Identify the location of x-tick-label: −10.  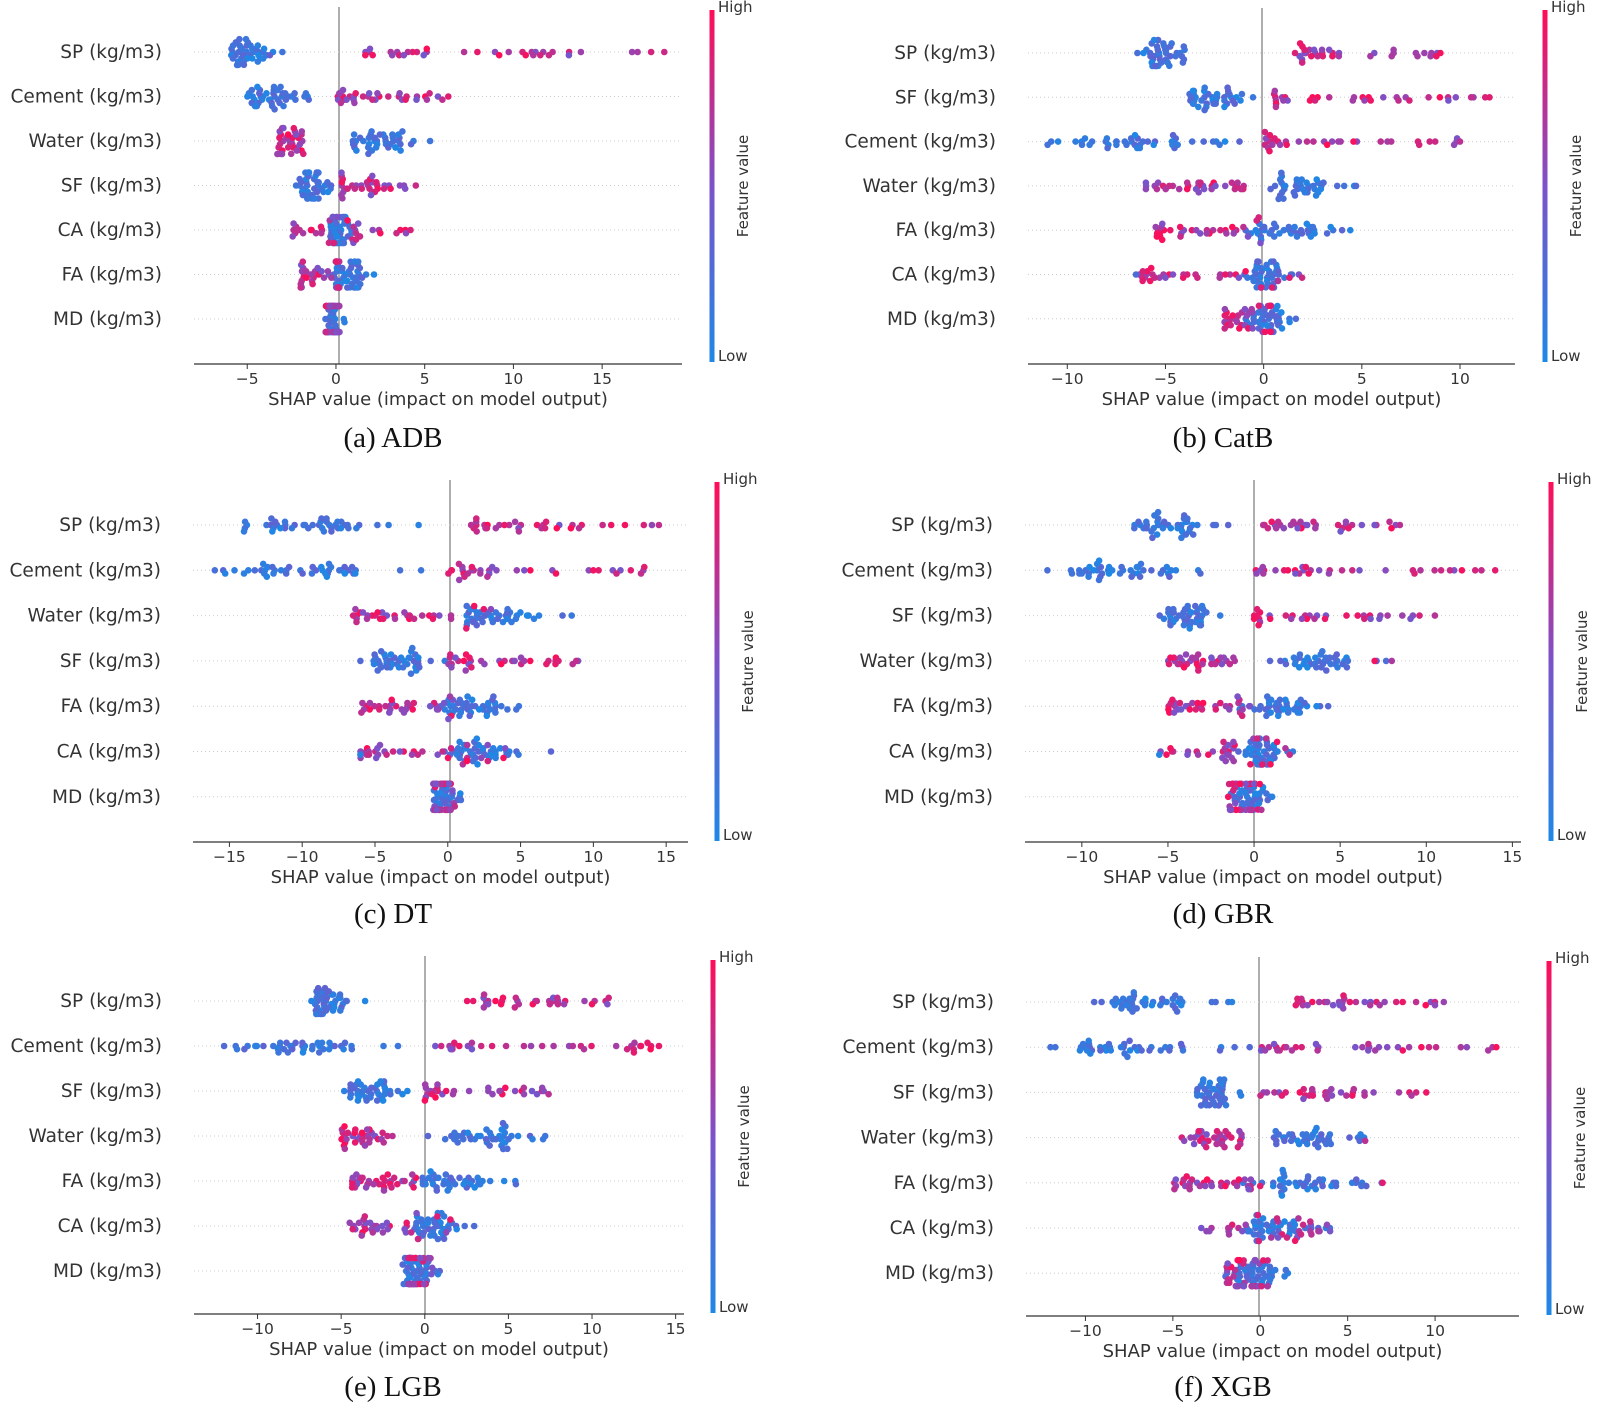
(1067, 379).